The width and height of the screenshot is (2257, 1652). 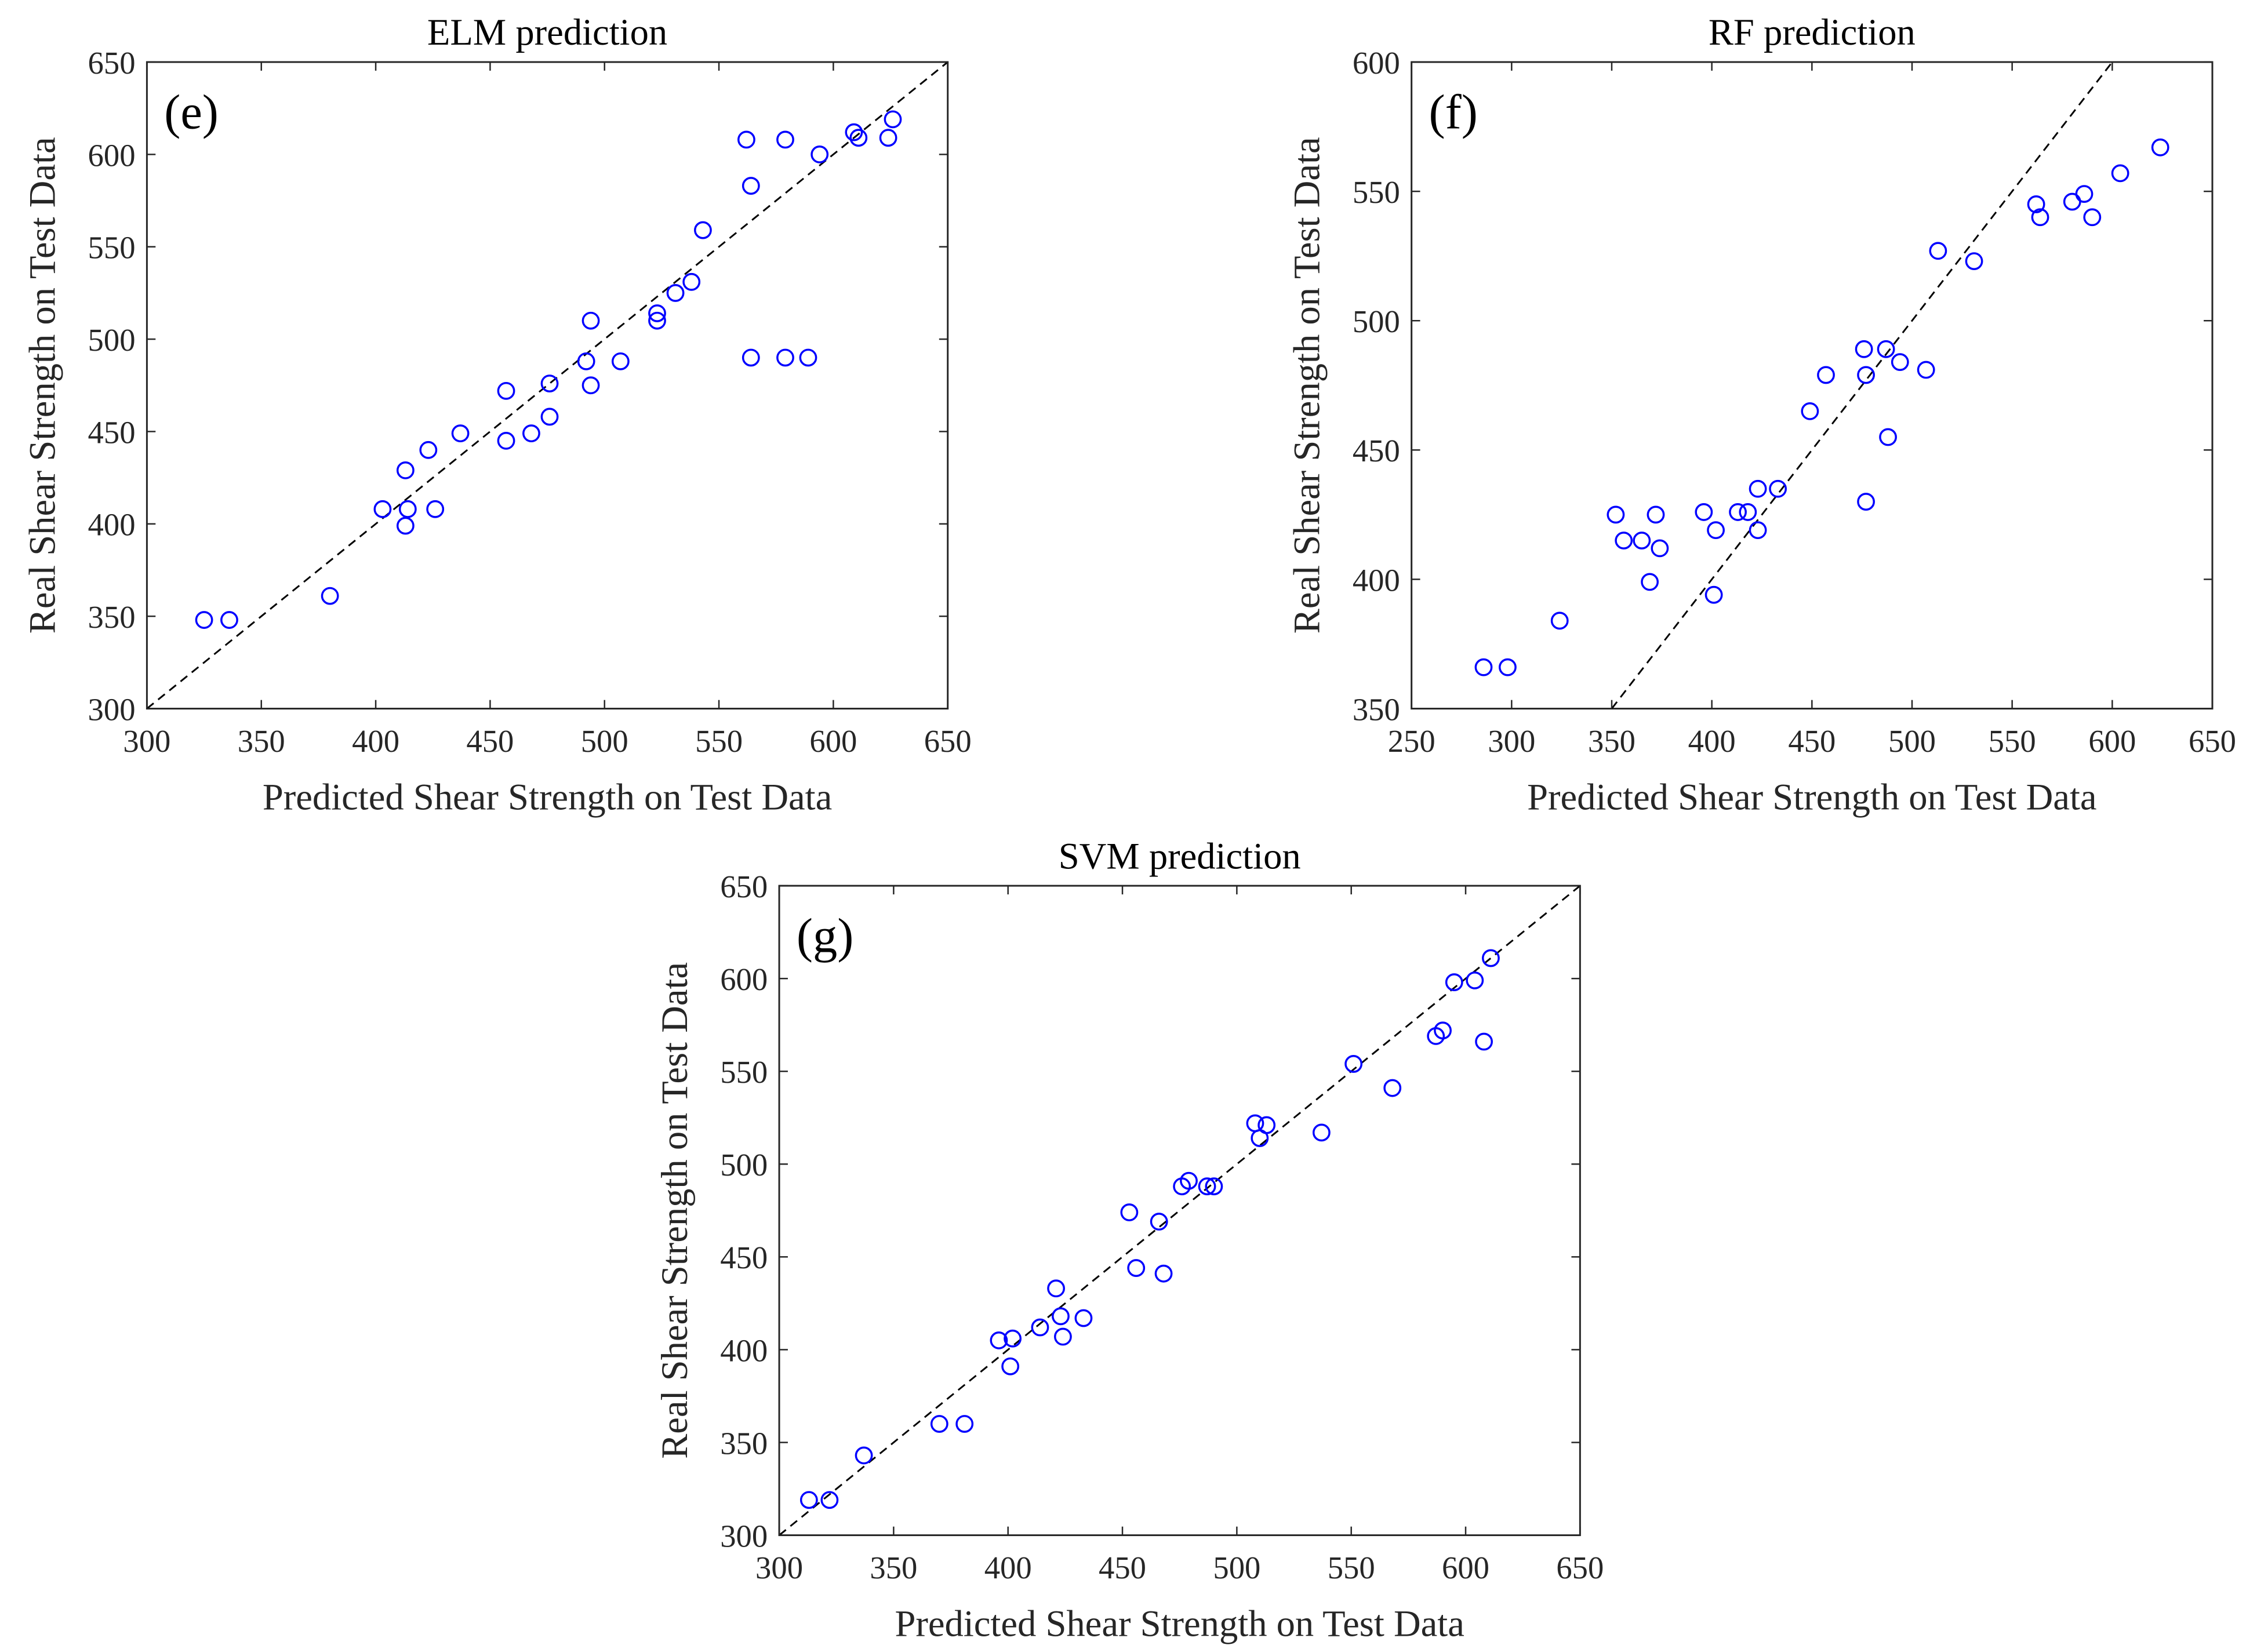 What do you see at coordinates (547, 796) in the screenshot?
I see `x-axis-label: Predicted Shear Strength on Test Data` at bounding box center [547, 796].